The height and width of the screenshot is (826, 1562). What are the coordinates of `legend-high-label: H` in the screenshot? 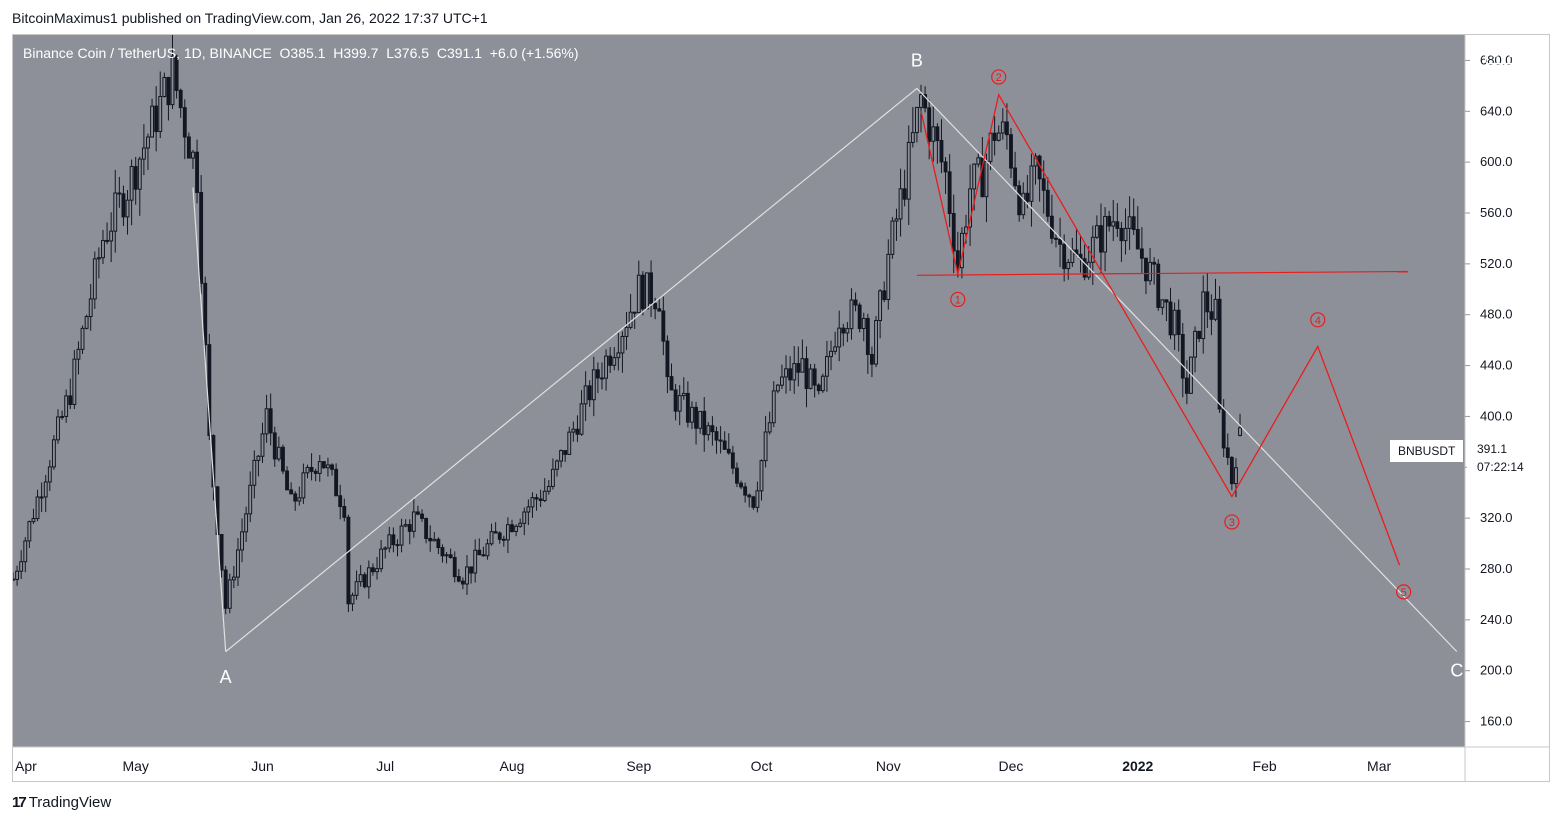 It's located at (338, 53).